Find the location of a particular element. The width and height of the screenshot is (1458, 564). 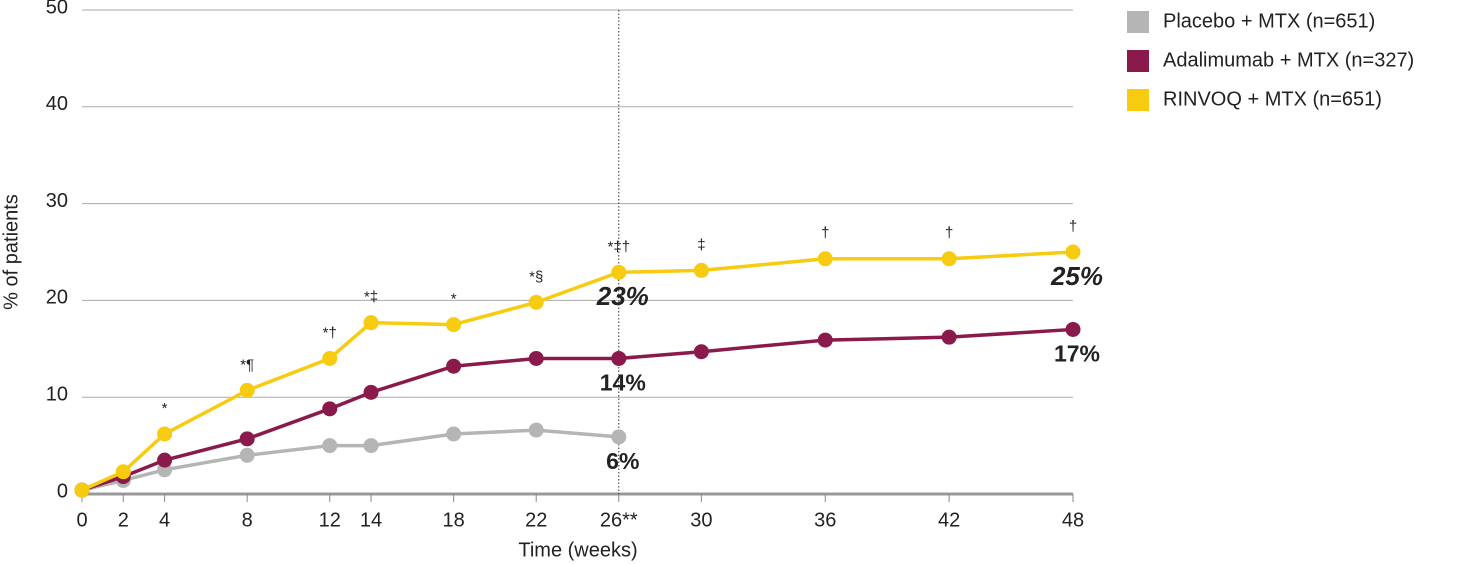

y-tick-label: 10 is located at coordinates (57, 394).